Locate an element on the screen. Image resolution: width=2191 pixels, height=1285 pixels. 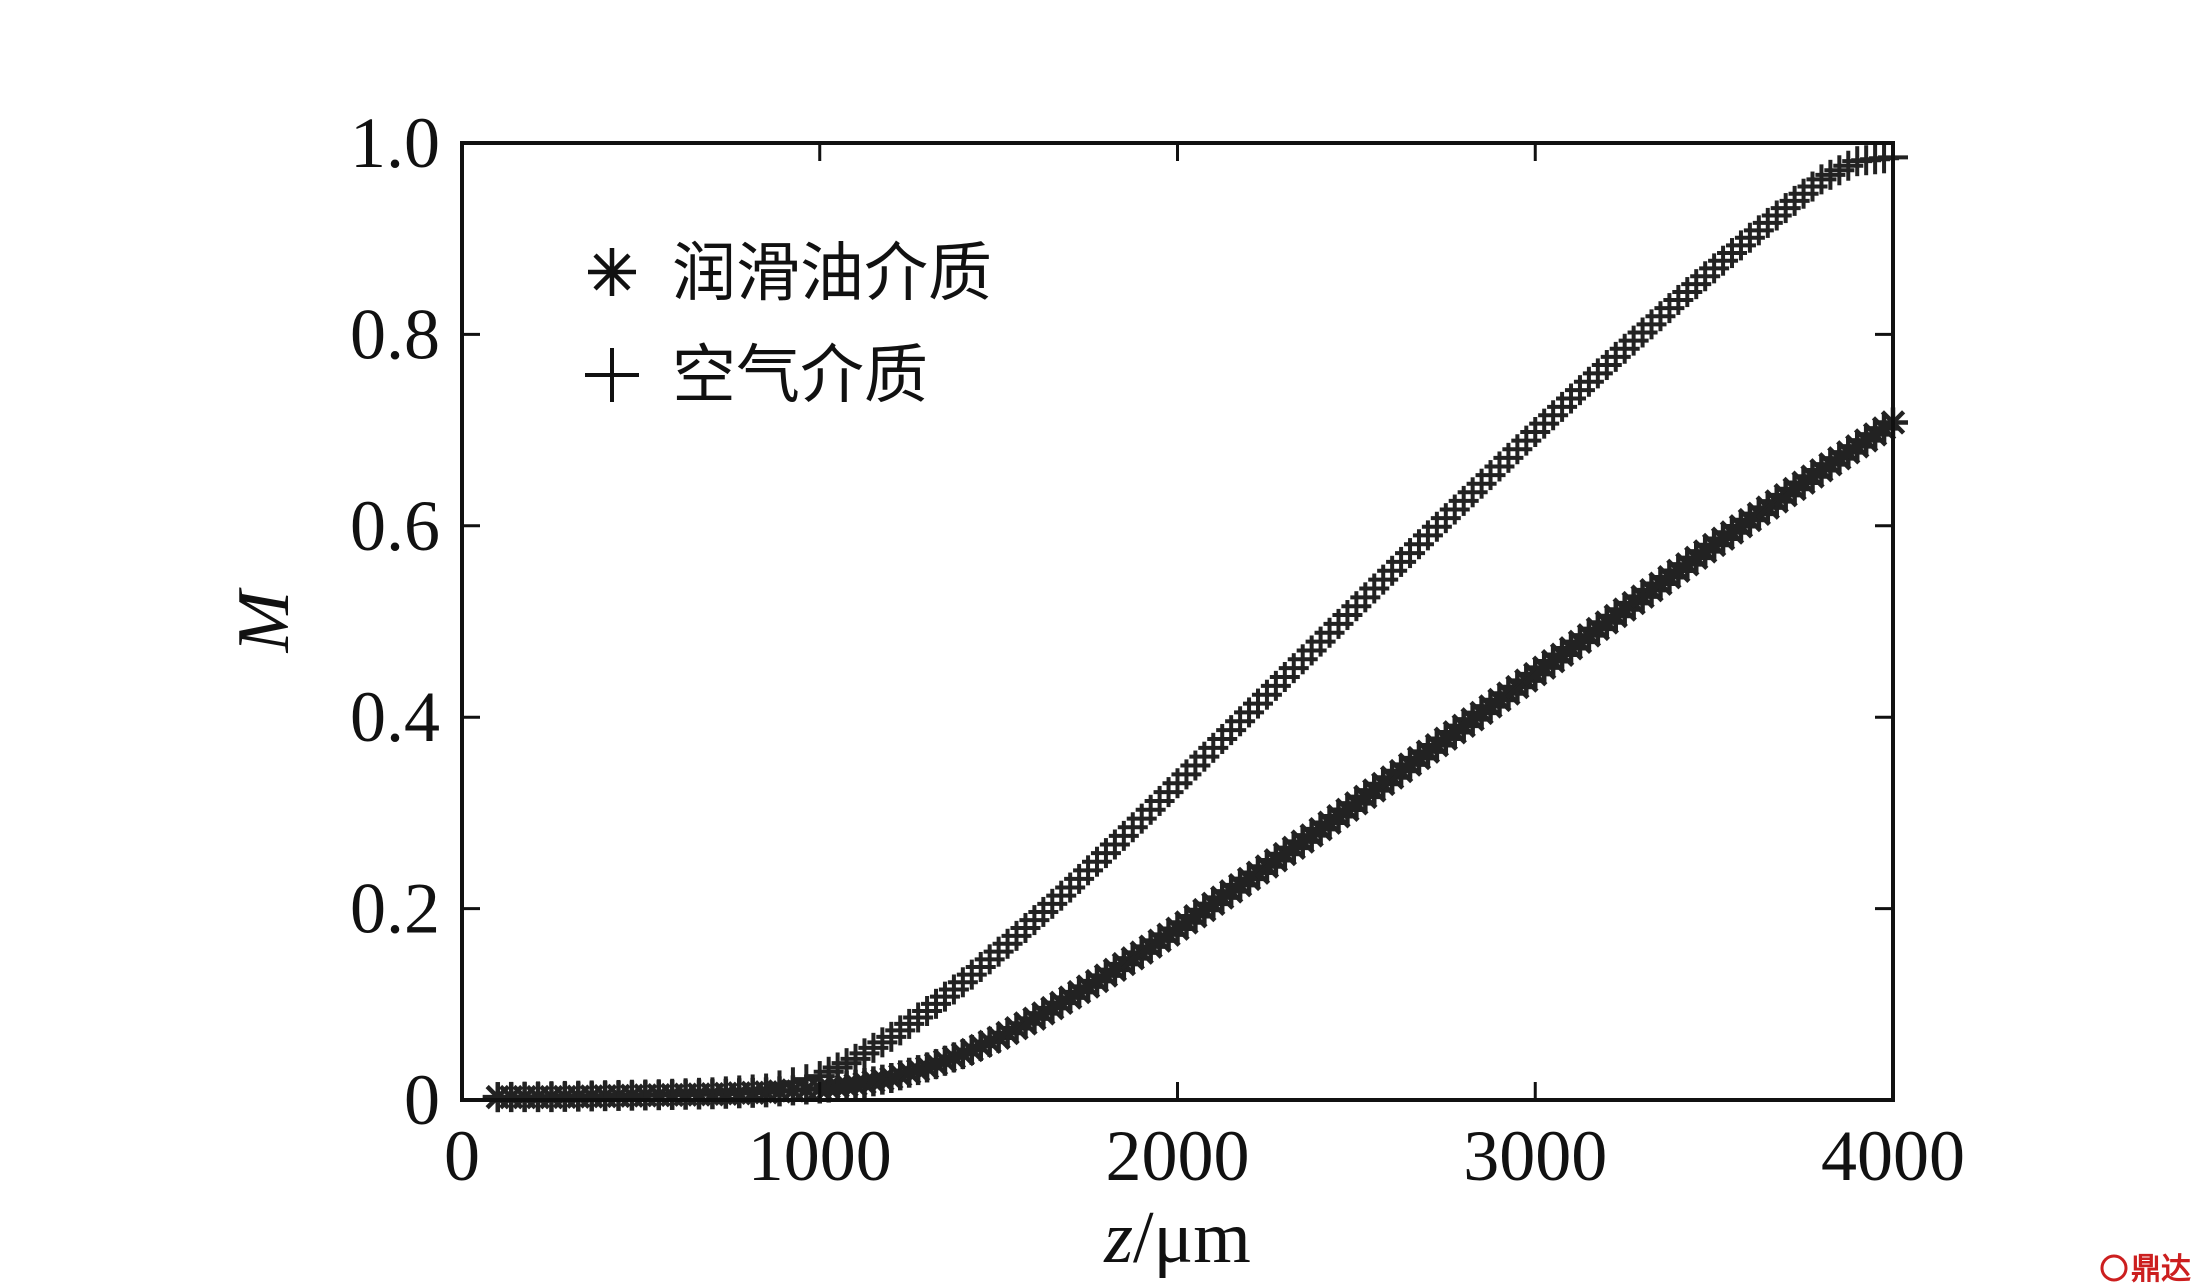
watermark: 鼎达信 is located at coordinates (2145, 1268).